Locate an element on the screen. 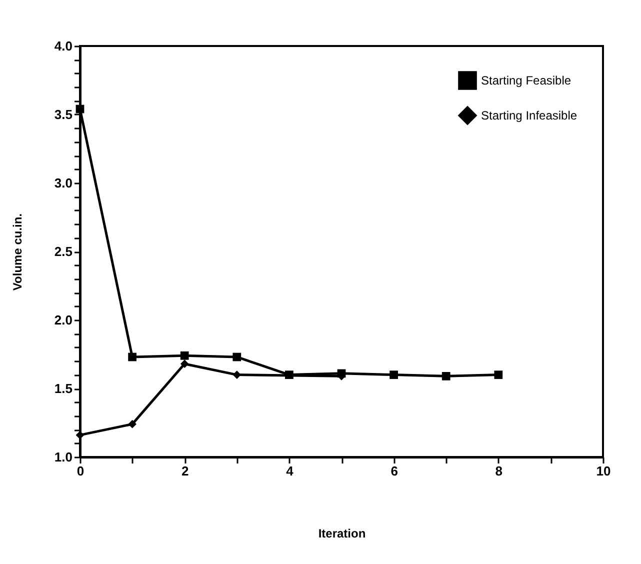  x-axis-title: Iteration is located at coordinates (342, 533).